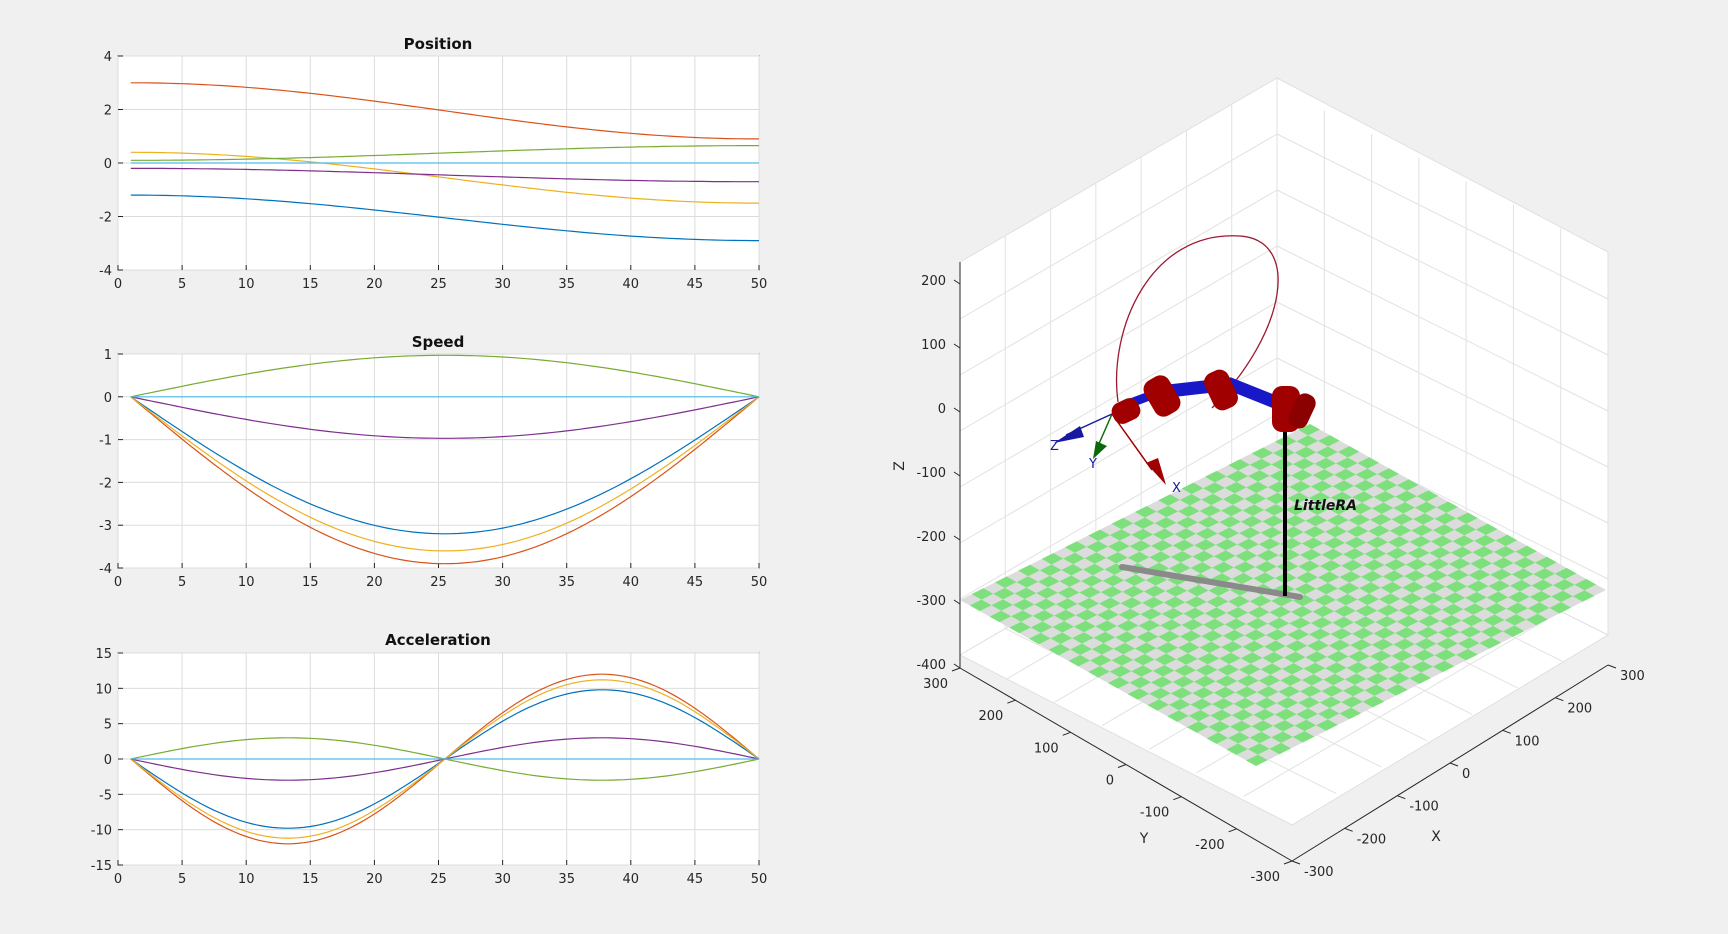  What do you see at coordinates (1319, 872) in the screenshot?
I see `x-tick-label: -300` at bounding box center [1319, 872].